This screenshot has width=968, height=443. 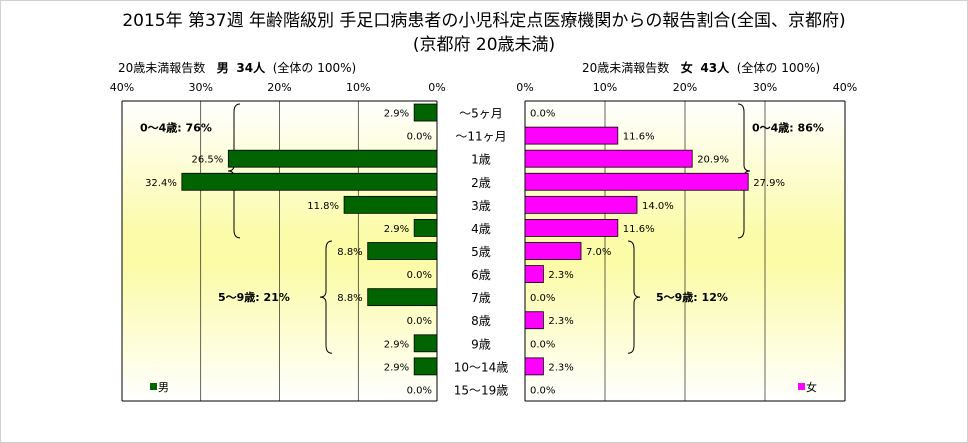 What do you see at coordinates (162, 68) in the screenshot?
I see `male-header-prefix: 20歳未満報告数` at bounding box center [162, 68].